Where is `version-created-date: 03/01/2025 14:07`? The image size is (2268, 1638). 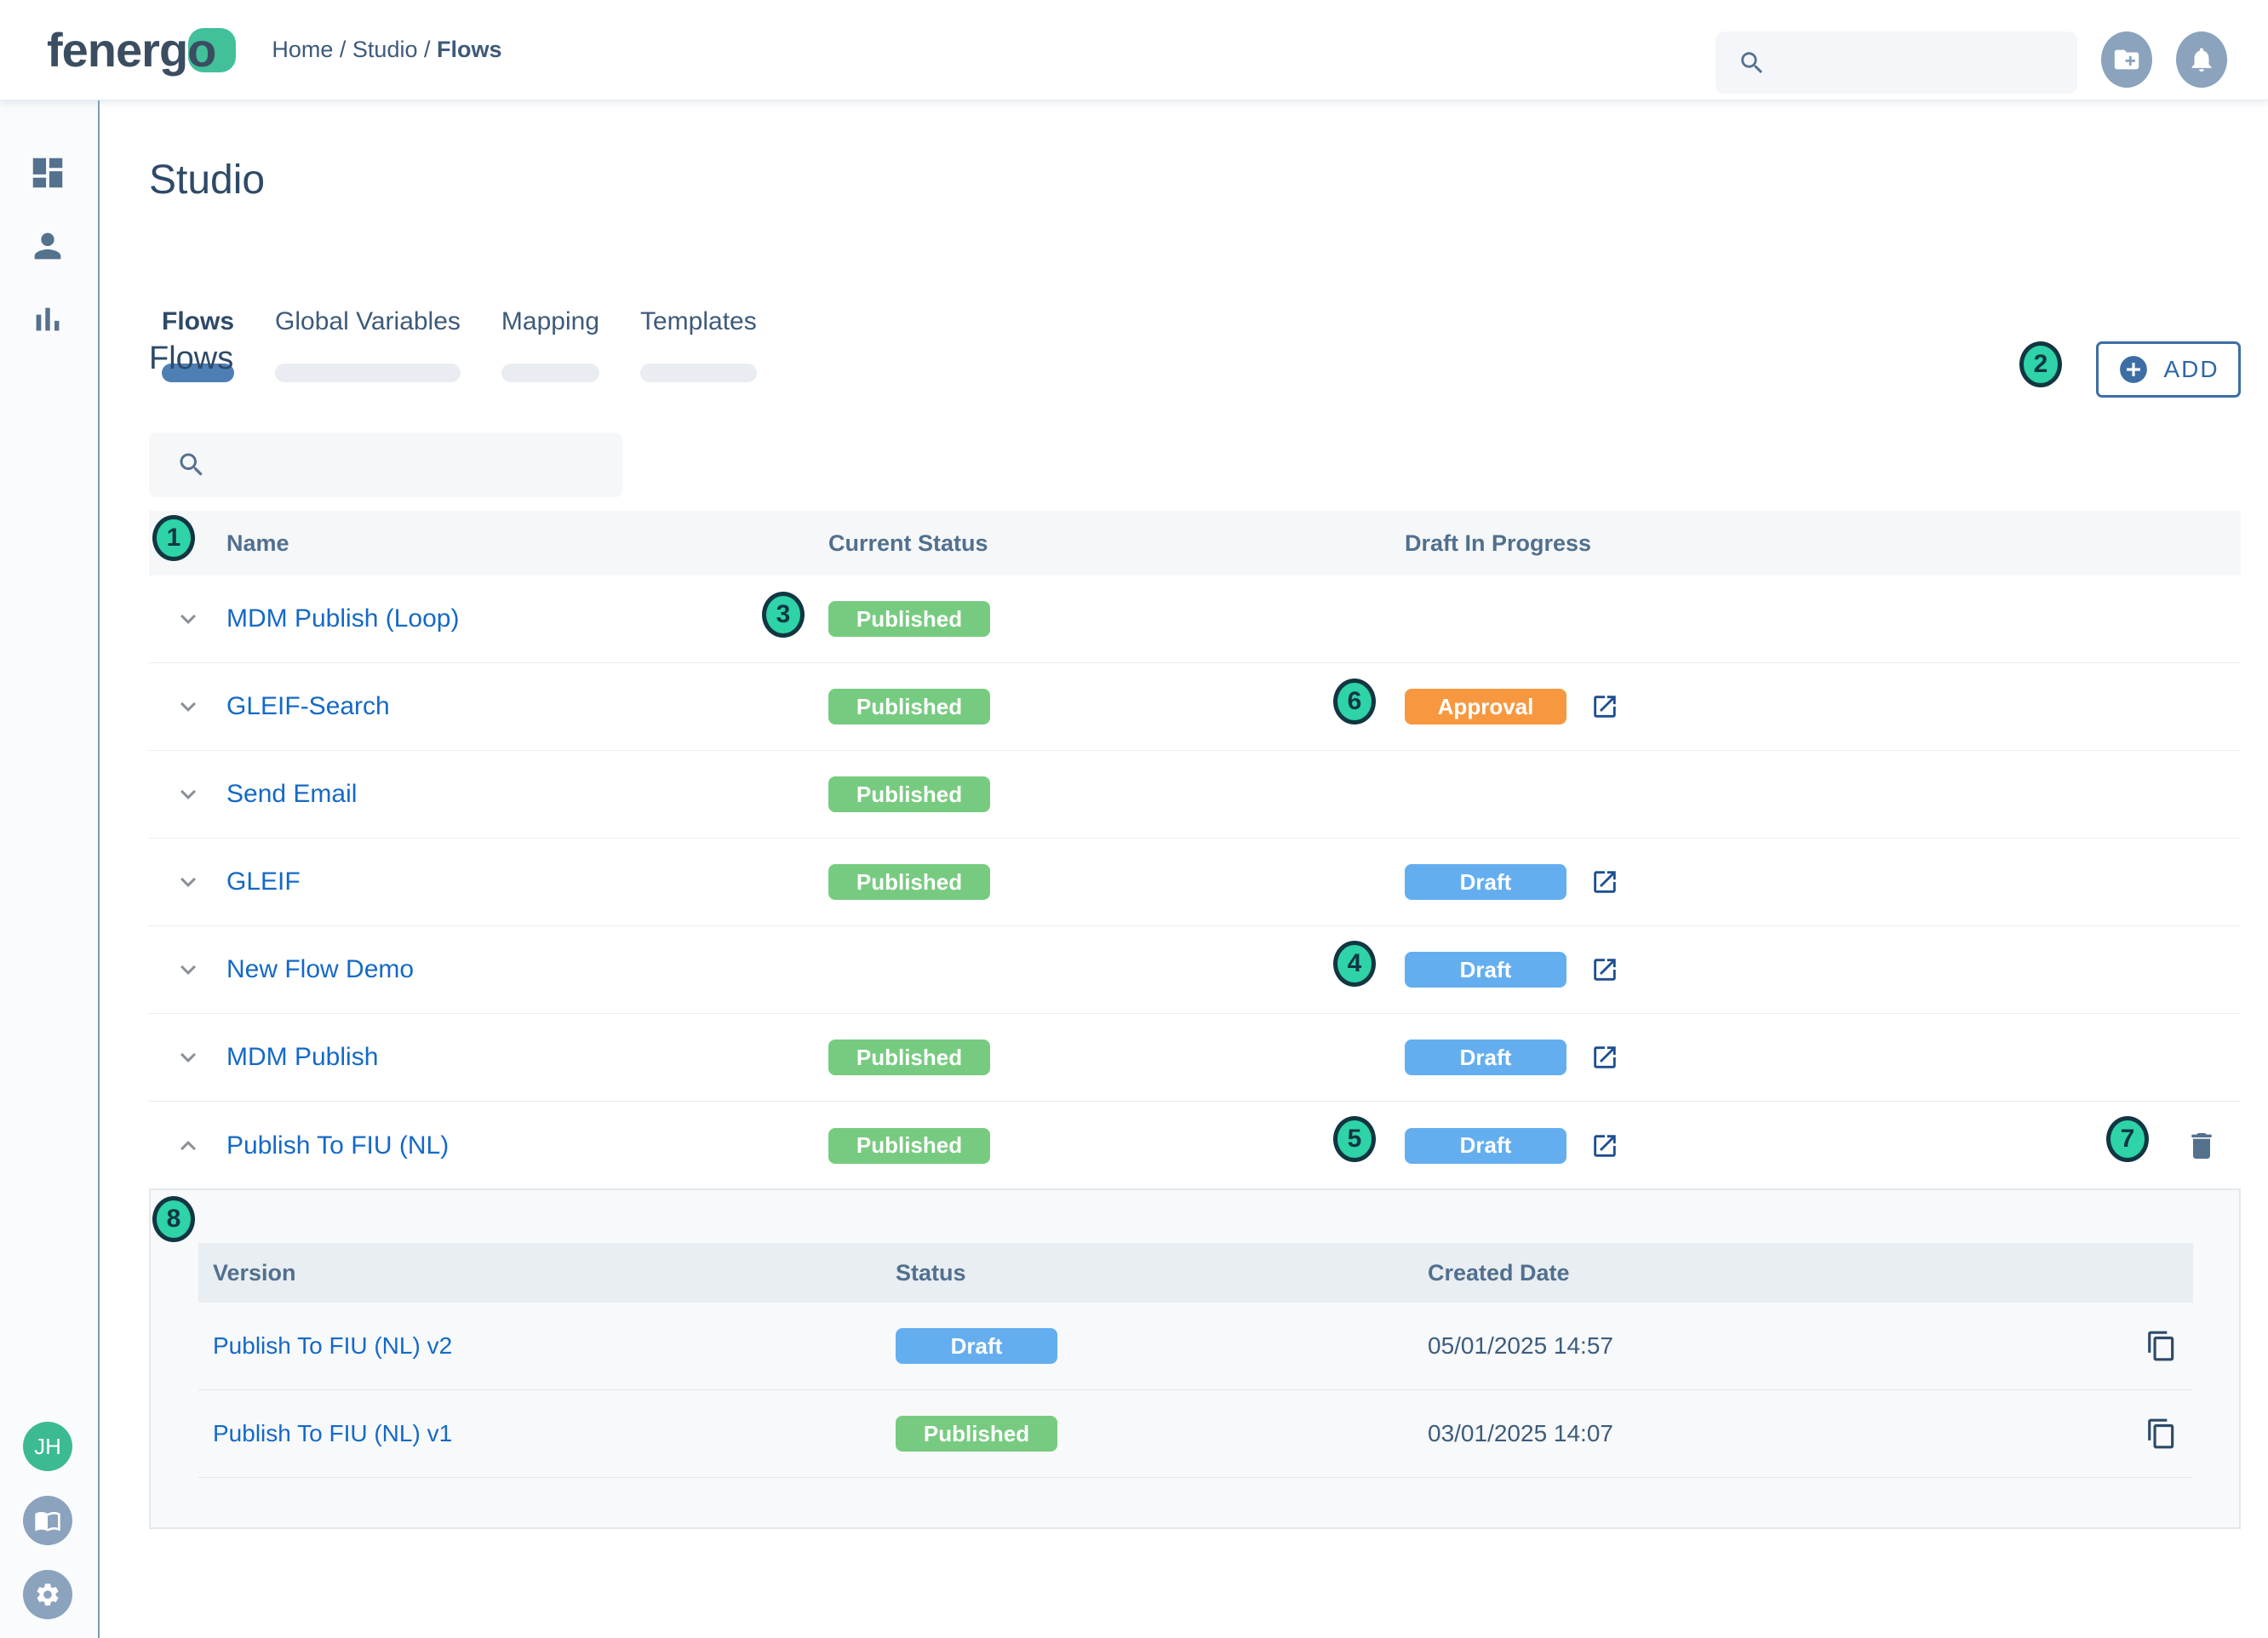 version-created-date: 03/01/2025 14:07 is located at coordinates (1520, 1433).